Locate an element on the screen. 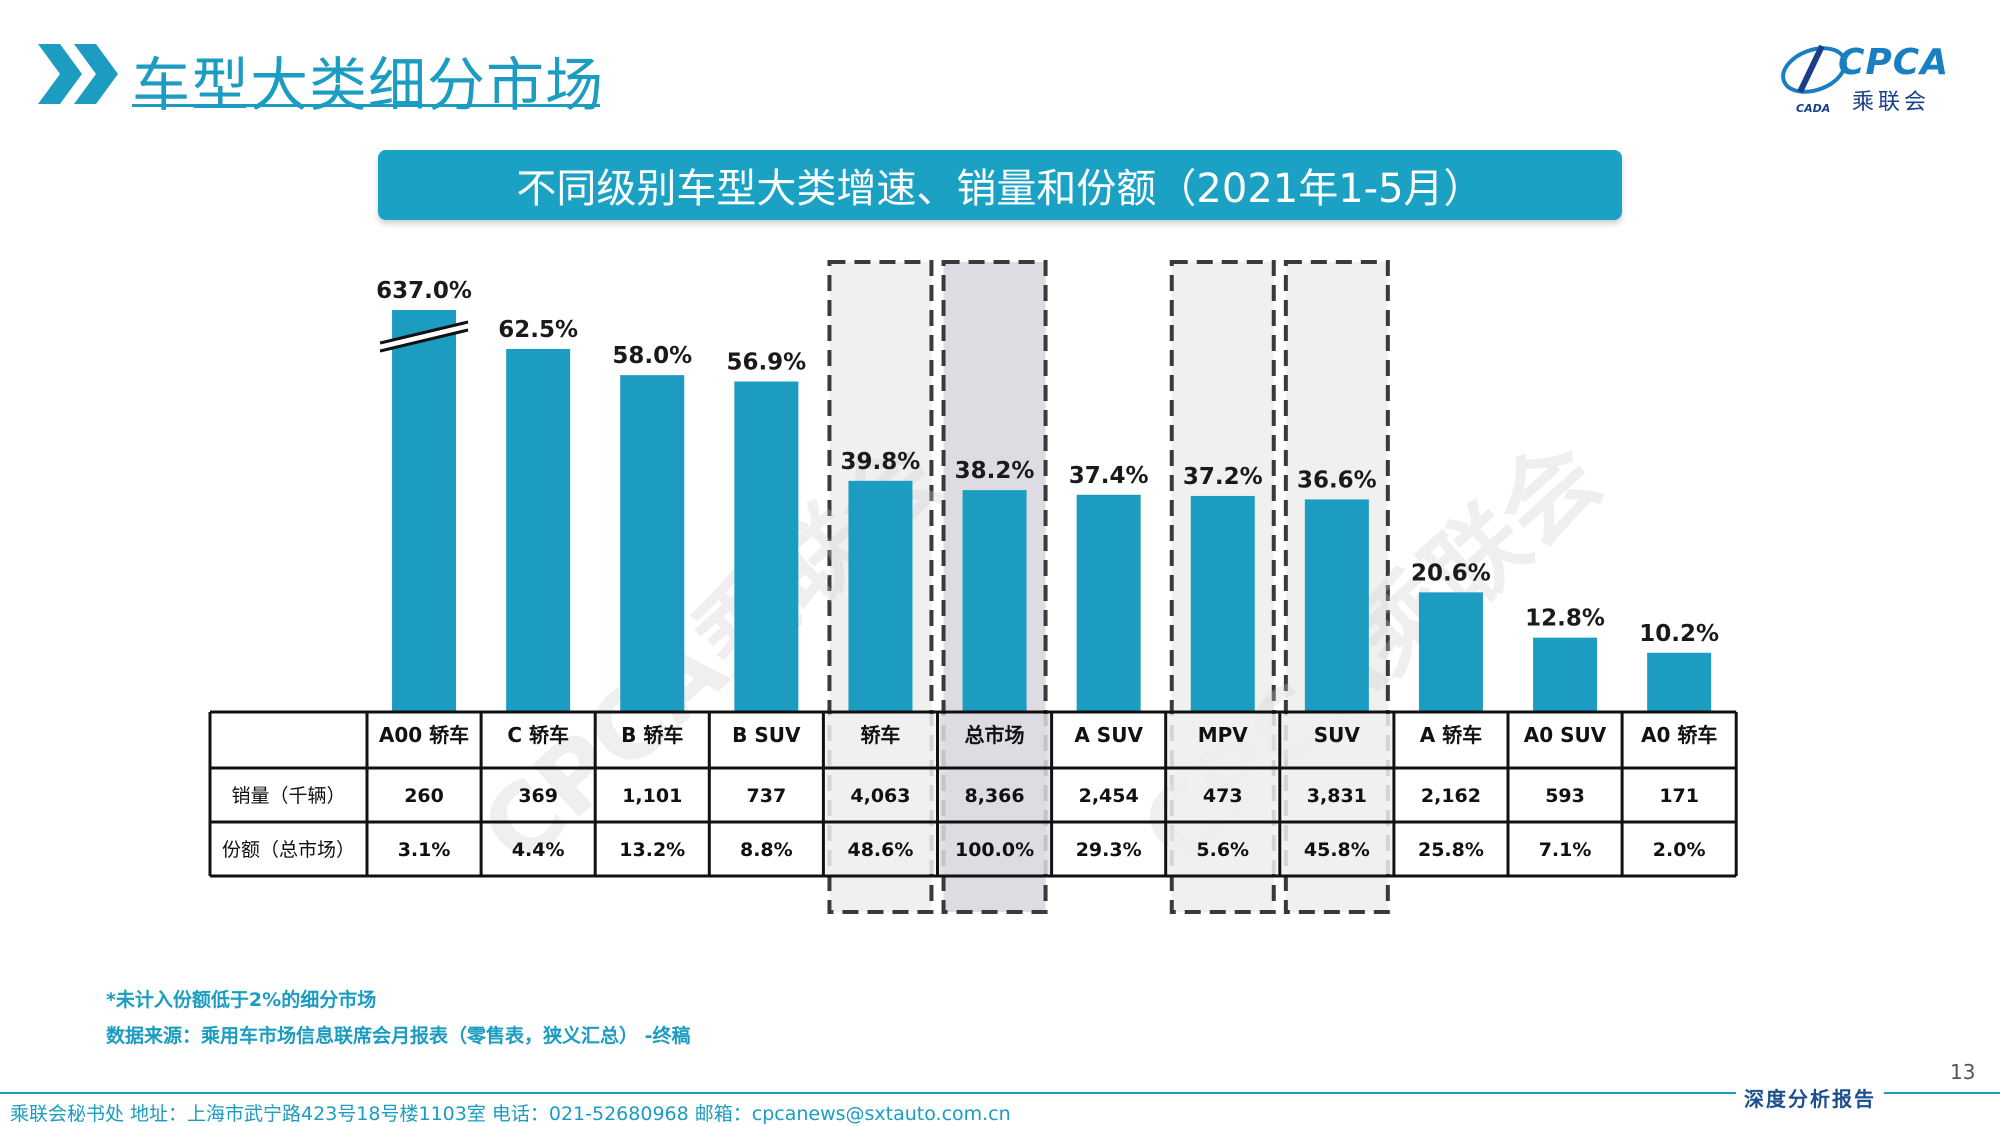 The image size is (2000, 1126). table-cell-r1-c11: 593 is located at coordinates (1565, 796).